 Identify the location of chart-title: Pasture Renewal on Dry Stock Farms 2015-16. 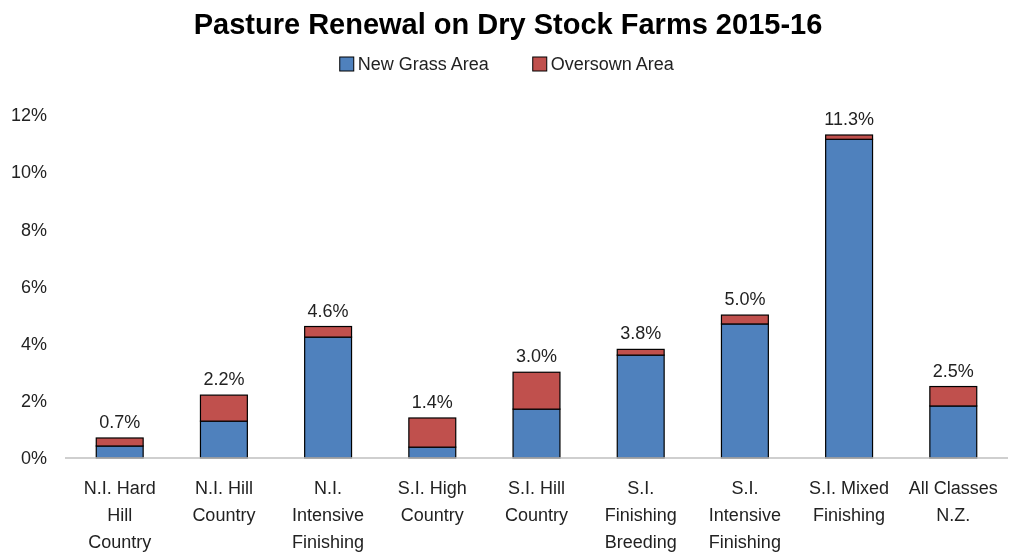
(508, 24).